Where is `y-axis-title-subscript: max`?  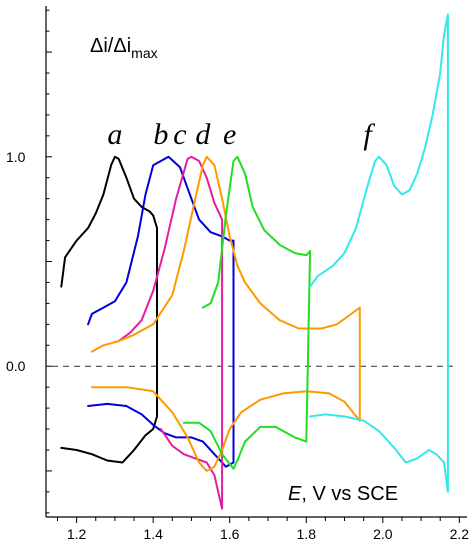
y-axis-title-subscript: max is located at coordinates (144, 53).